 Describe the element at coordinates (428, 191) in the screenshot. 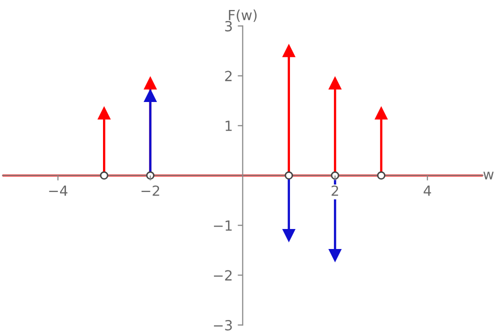

I see `x-tick-label: 4` at that location.